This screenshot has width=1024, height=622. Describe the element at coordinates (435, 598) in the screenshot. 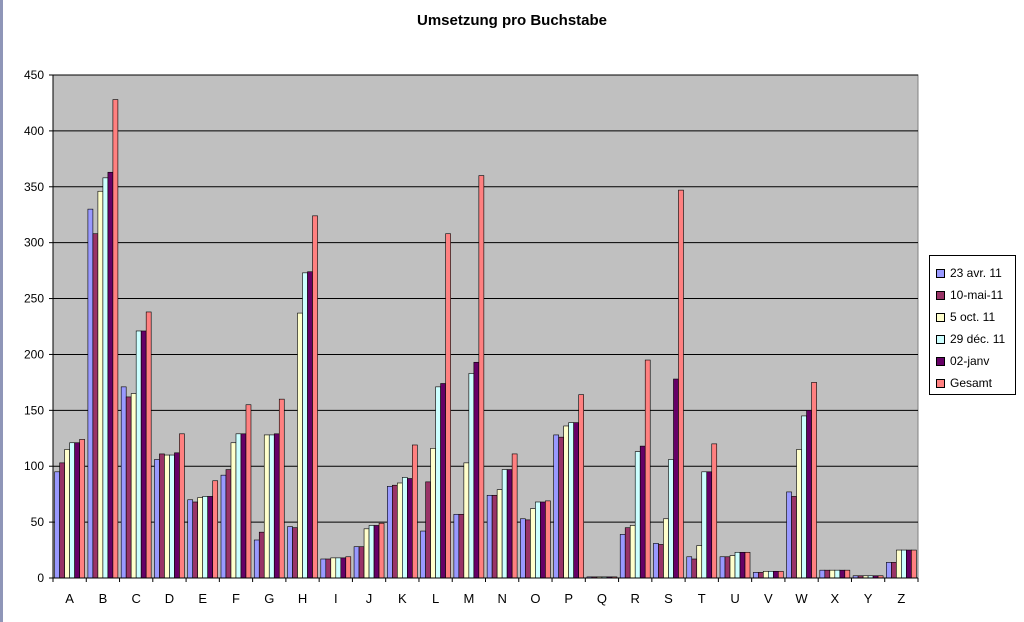

I see `x-tick-label: L` at that location.